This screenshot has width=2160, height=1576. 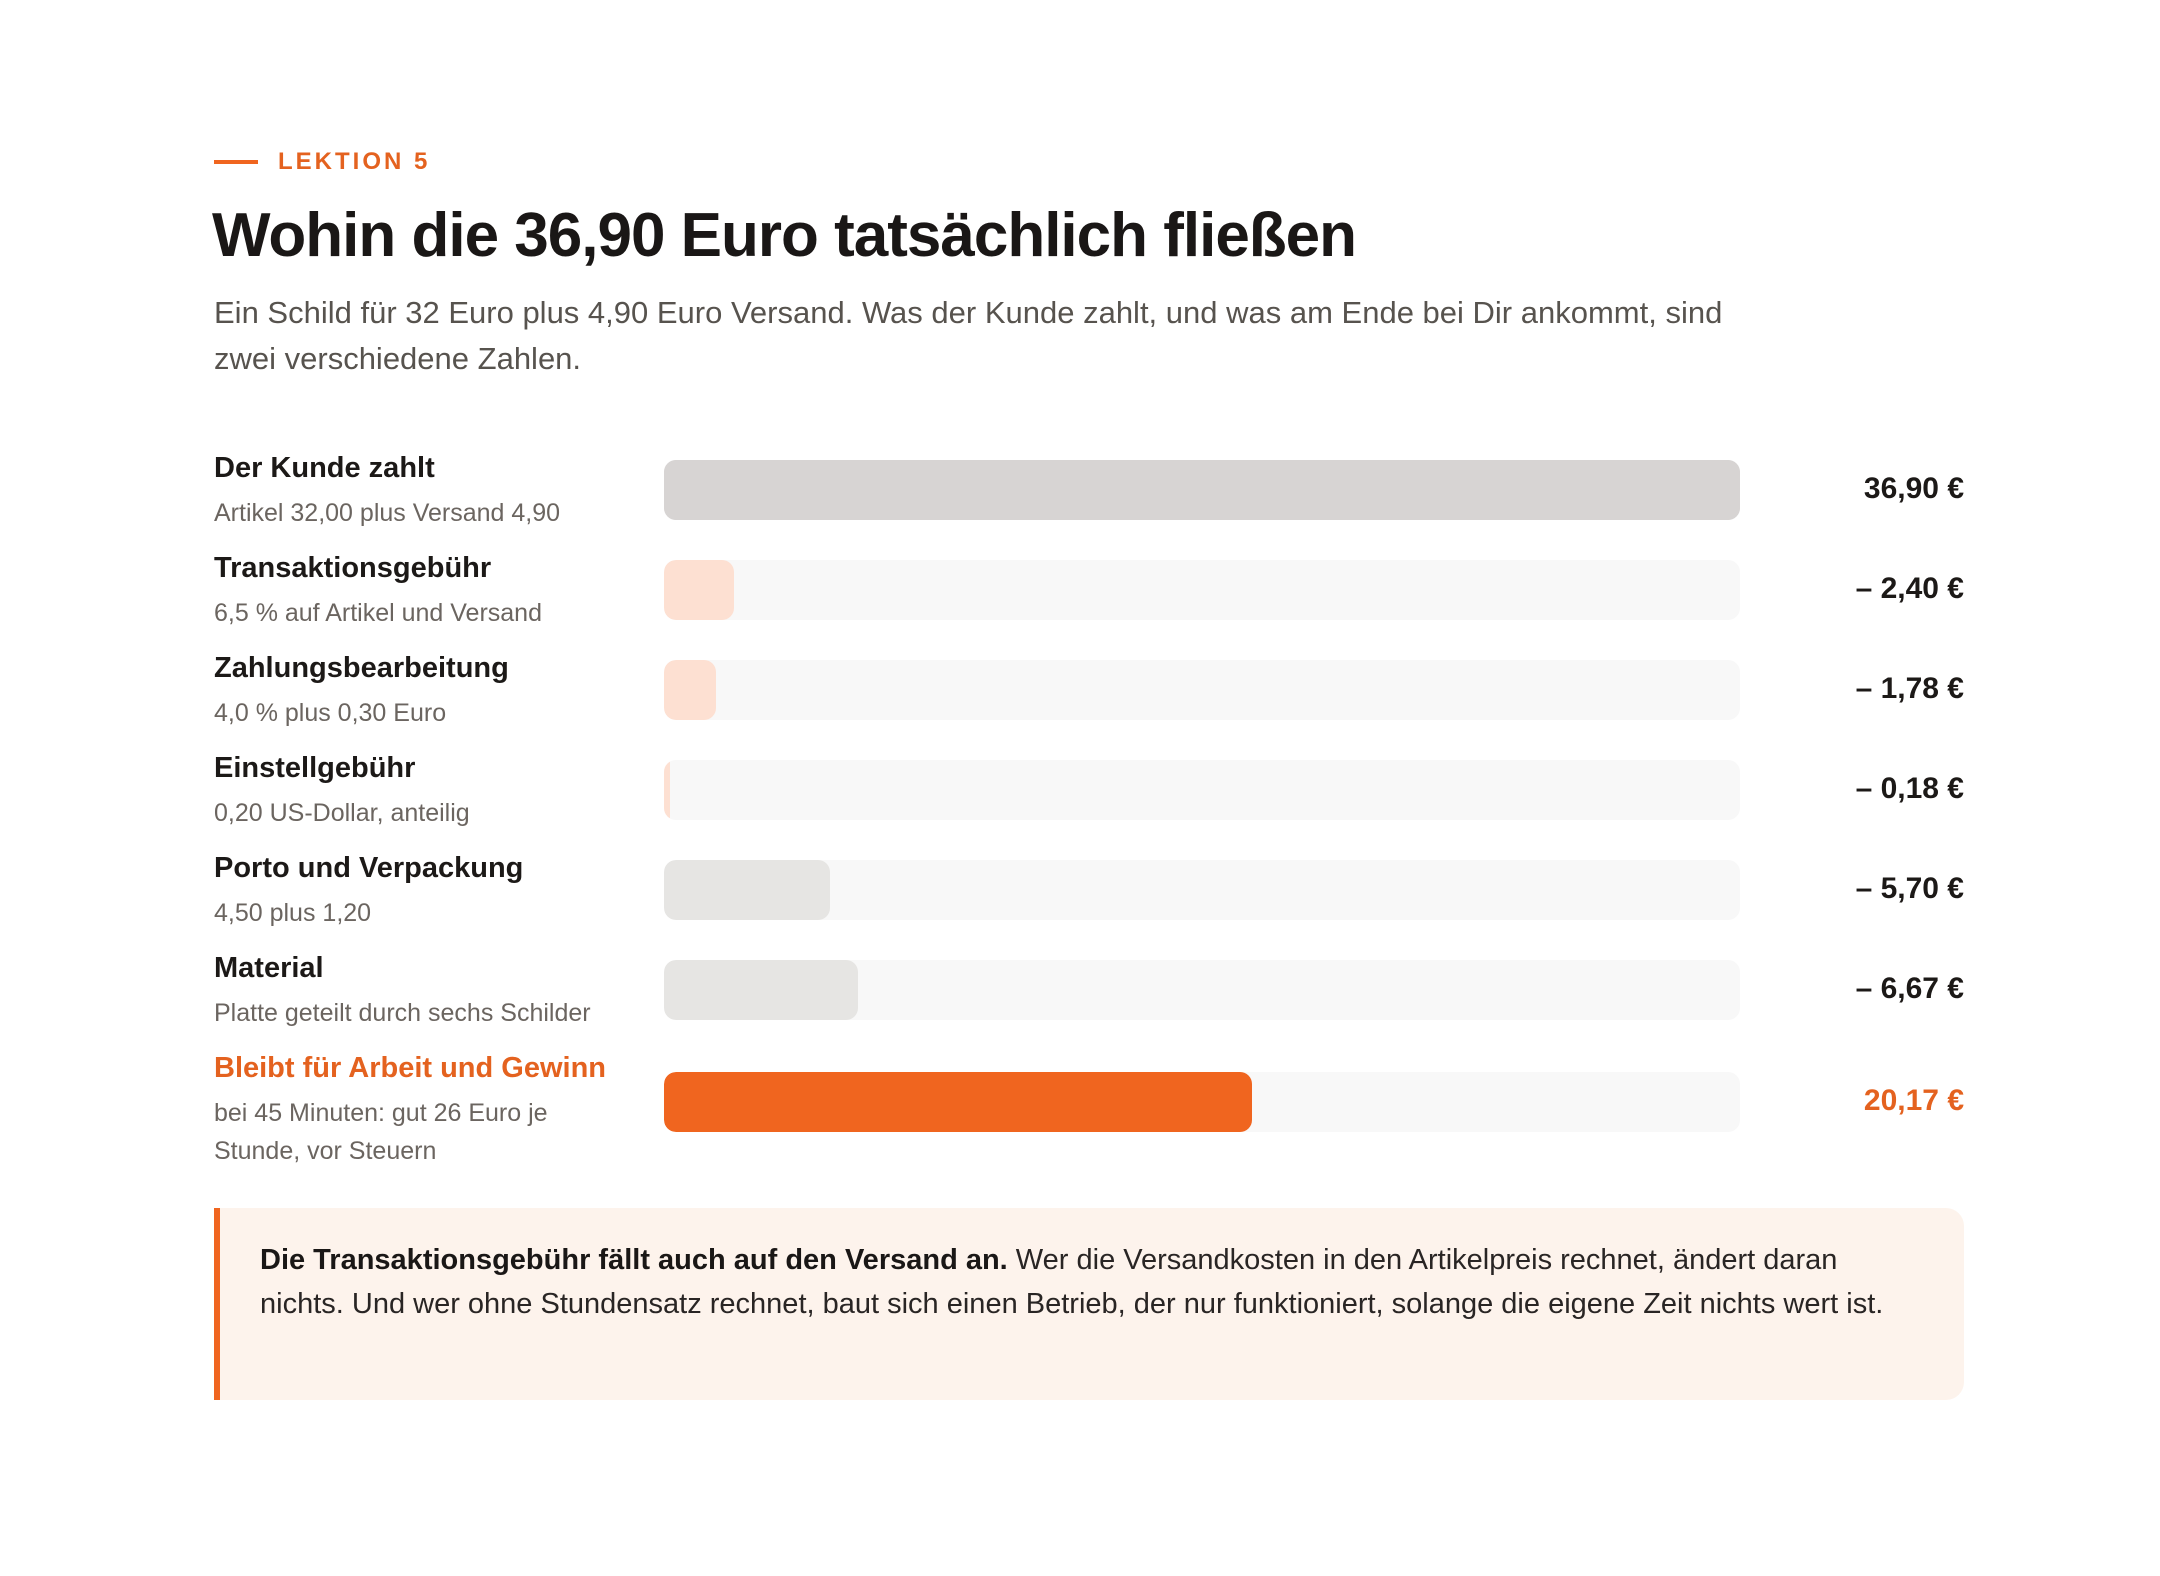 What do you see at coordinates (784, 235) in the screenshot?
I see `page-title: Wohin die 36,90 Euro tatsächlich fließen` at bounding box center [784, 235].